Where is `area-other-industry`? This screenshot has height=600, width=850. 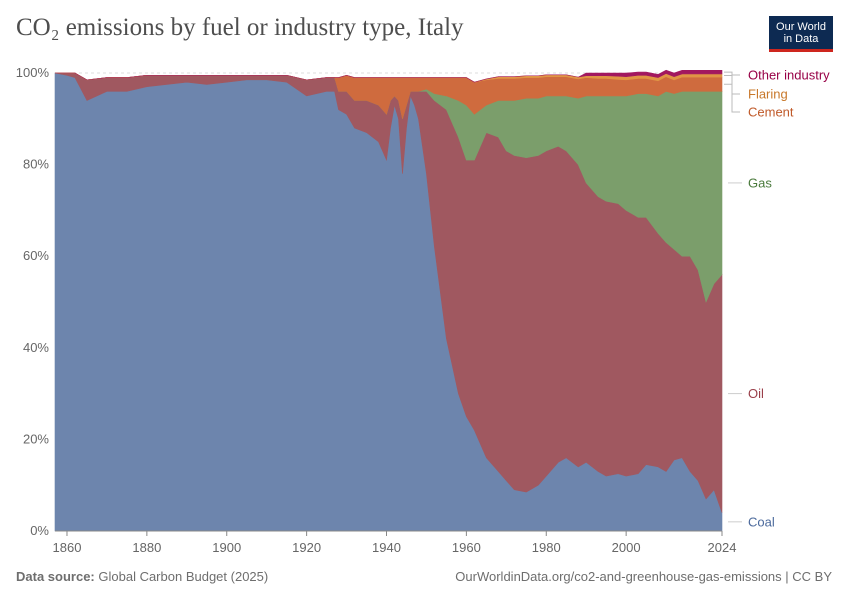
area-other-industry is located at coordinates (389, 76).